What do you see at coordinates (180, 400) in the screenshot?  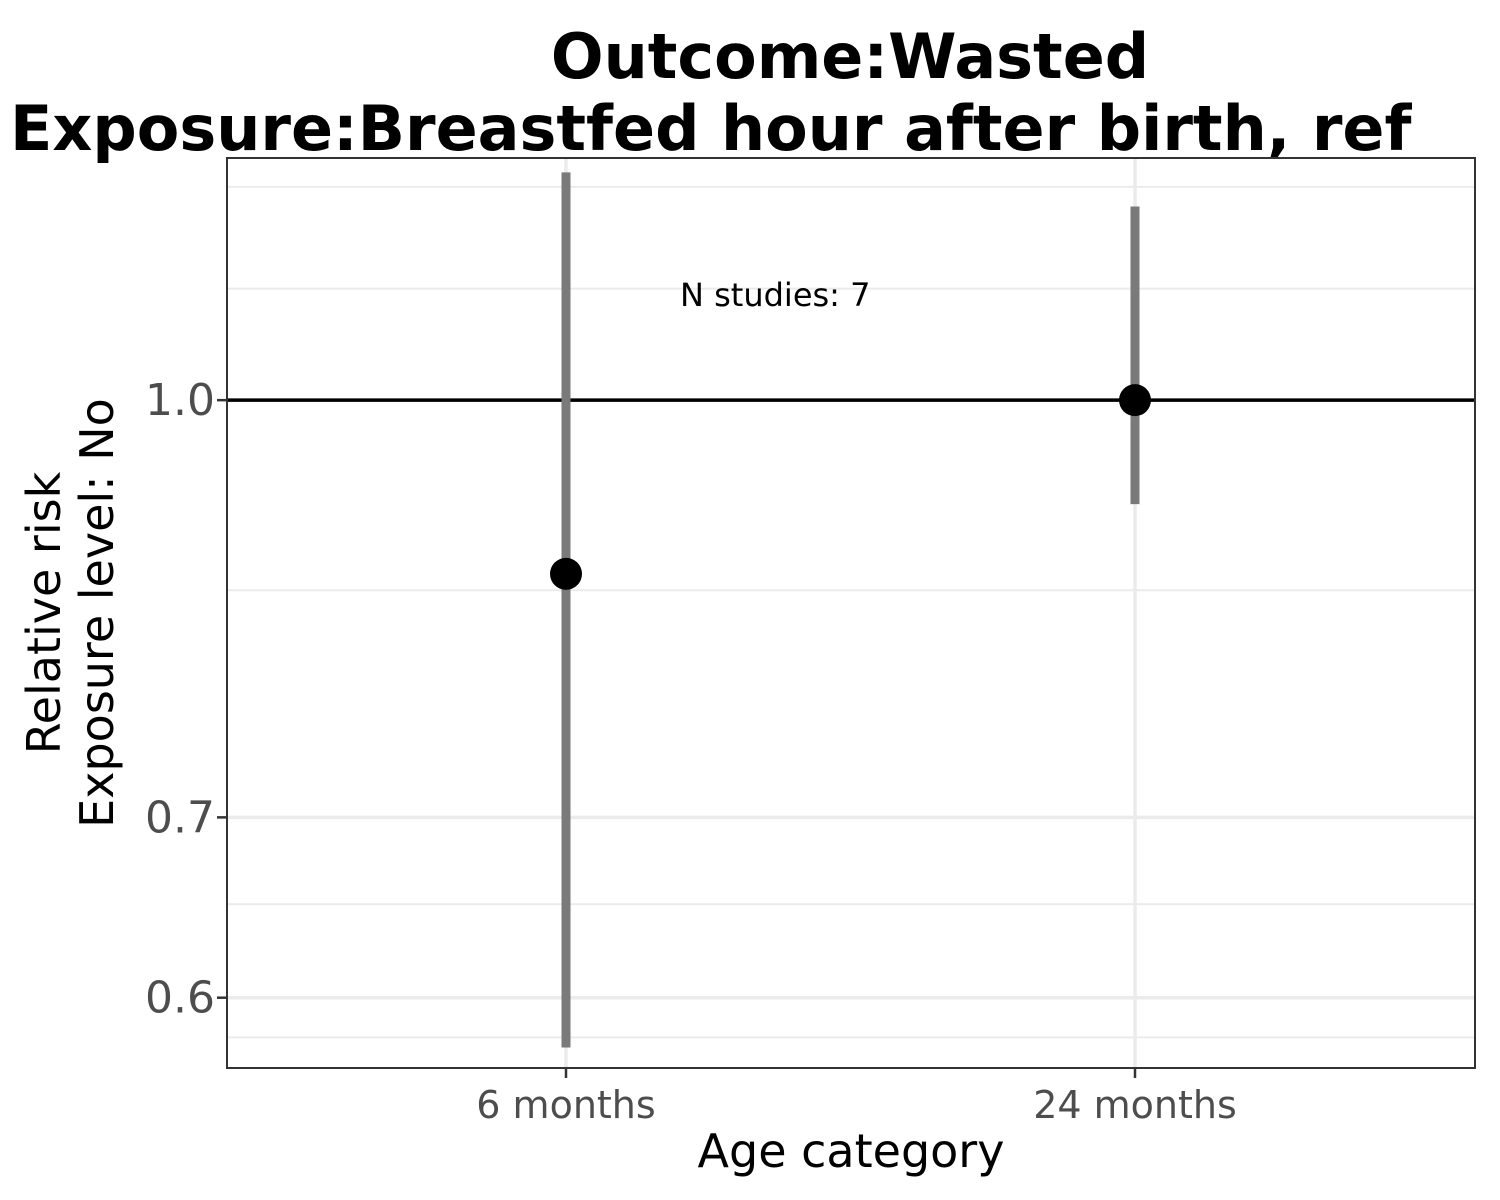 I see `y-tick-label: 1.0` at bounding box center [180, 400].